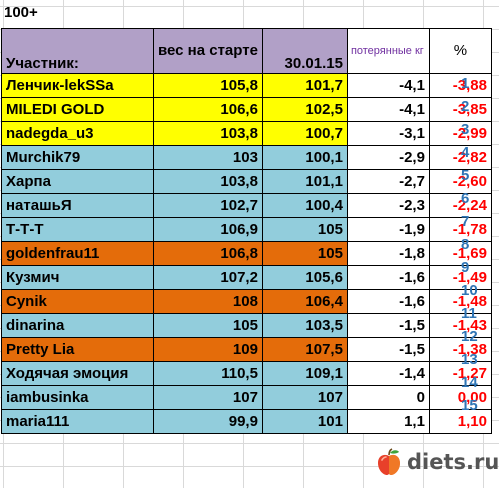 This screenshot has width=499, height=488. Describe the element at coordinates (304, 349) in the screenshot. I see `current-weight-cell: 107,5` at that location.